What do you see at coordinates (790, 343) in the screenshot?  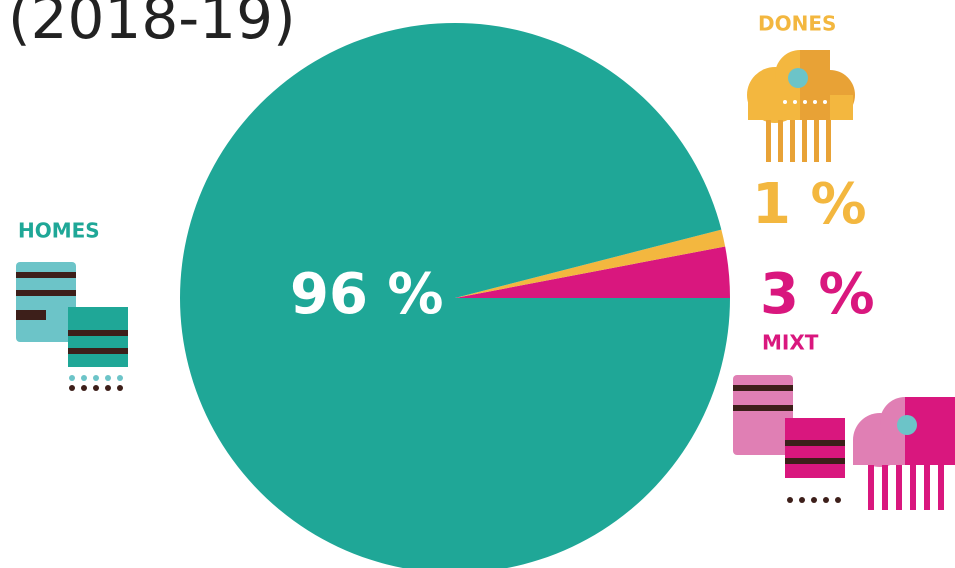 I see `category-label: MIXT` at bounding box center [790, 343].